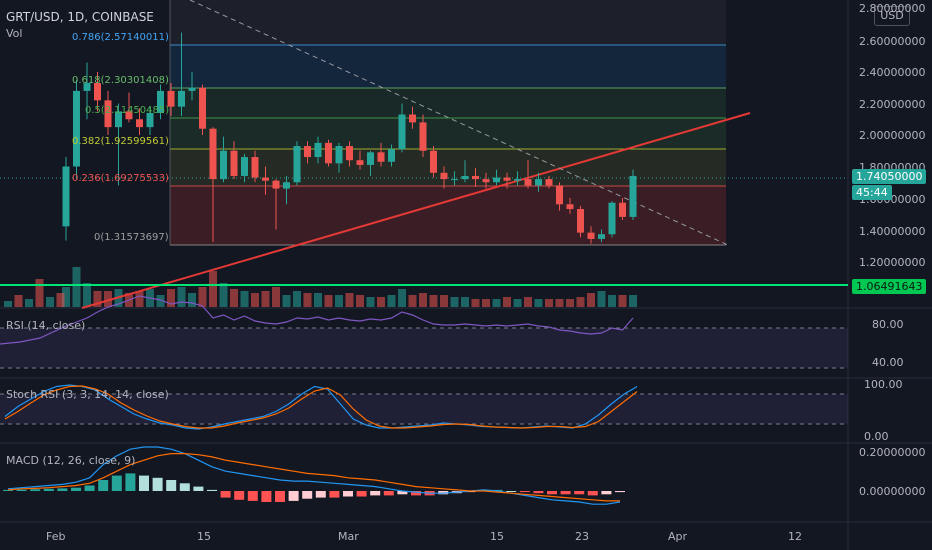 The height and width of the screenshot is (550, 932). What do you see at coordinates (892, 104) in the screenshot?
I see `price-tick: 2.20000000` at bounding box center [892, 104].